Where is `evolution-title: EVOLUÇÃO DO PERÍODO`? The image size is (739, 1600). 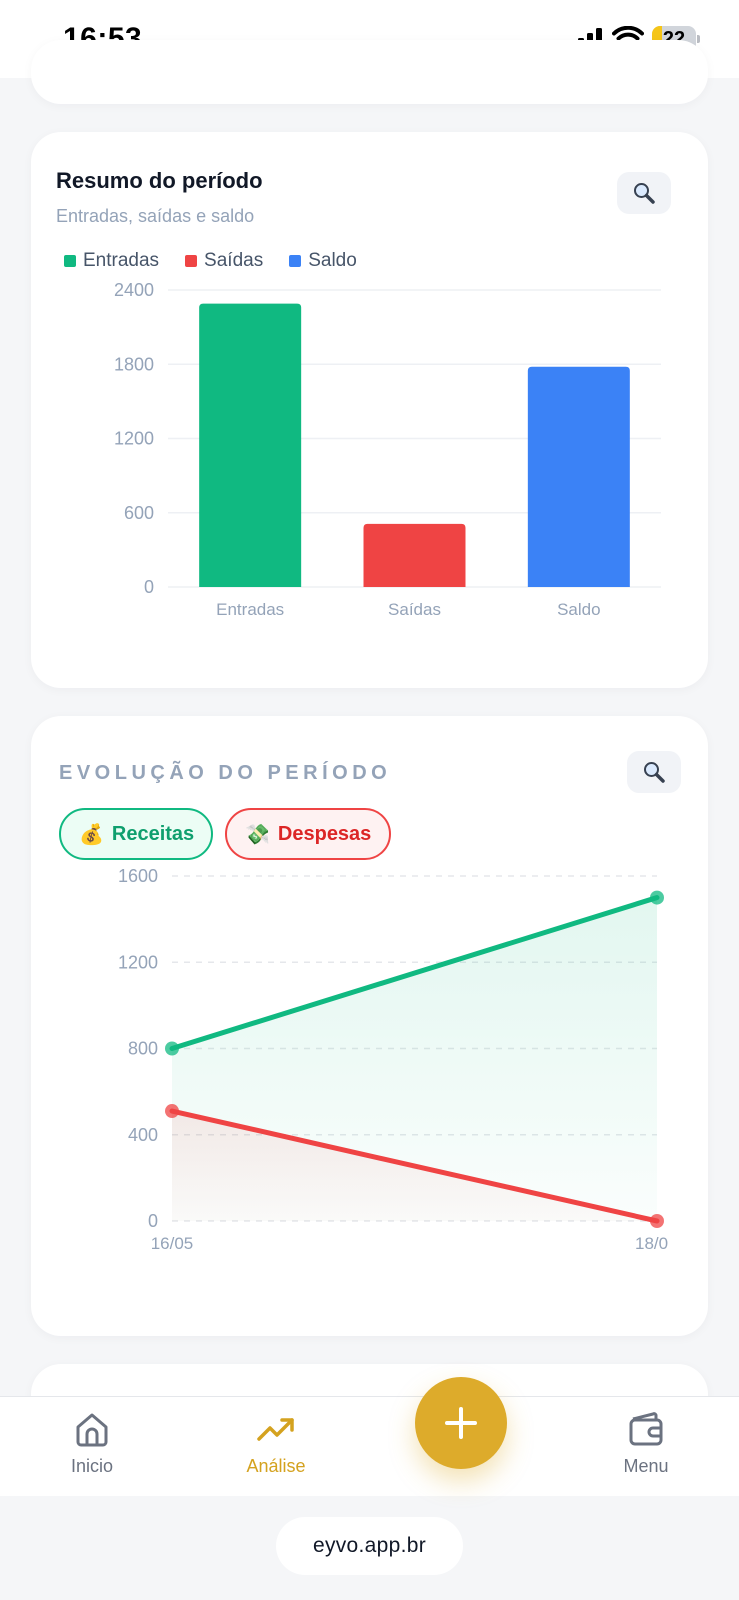
evolution-title: EVOLUÇÃO DO PERÍODO is located at coordinates (225, 773).